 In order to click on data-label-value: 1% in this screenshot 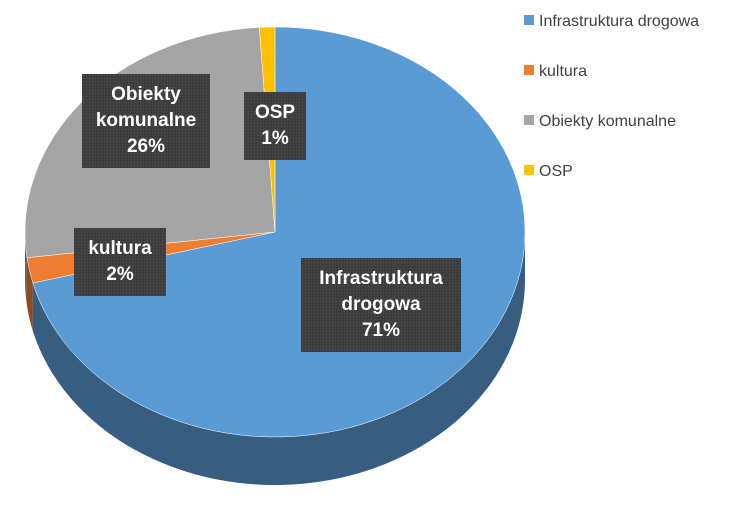, I will do `click(275, 138)`.